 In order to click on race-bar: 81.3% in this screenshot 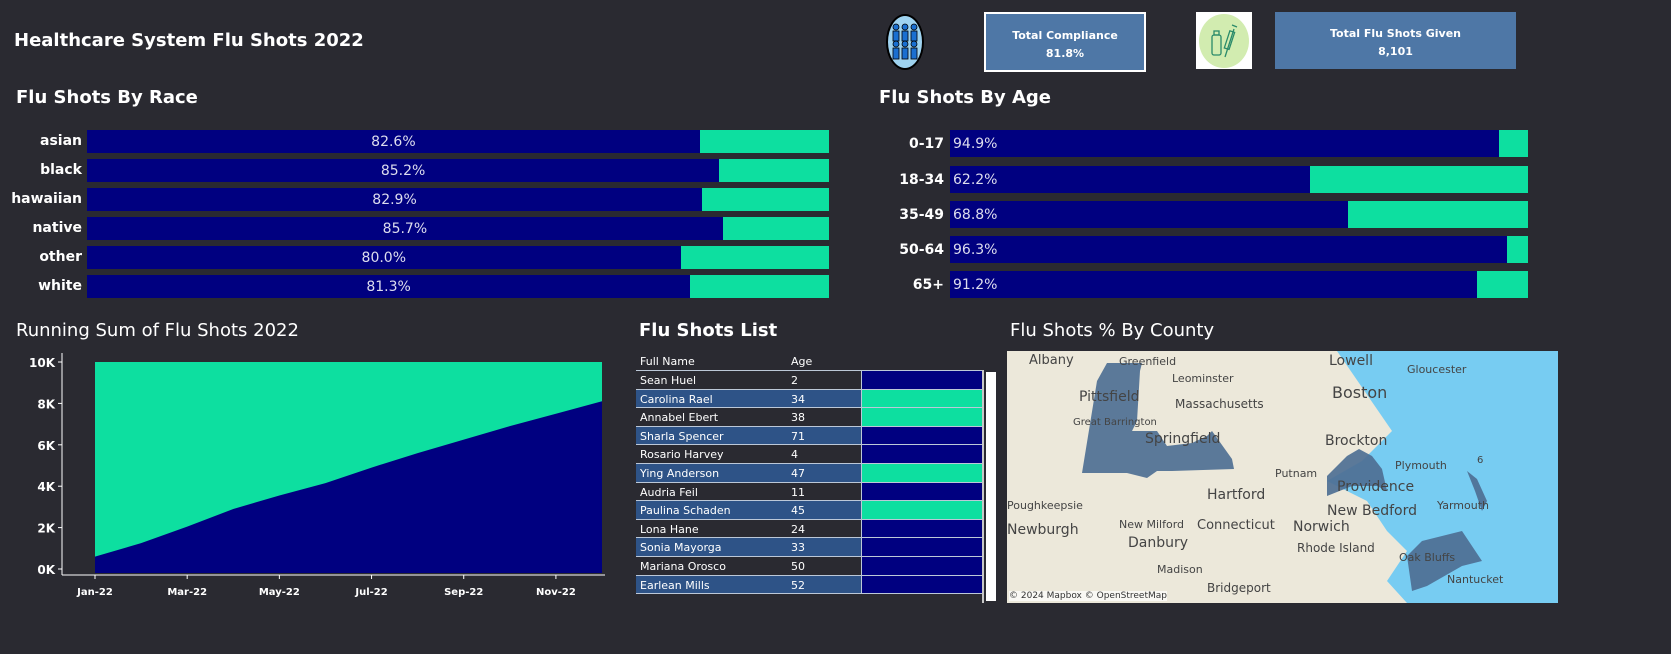, I will do `click(458, 286)`.